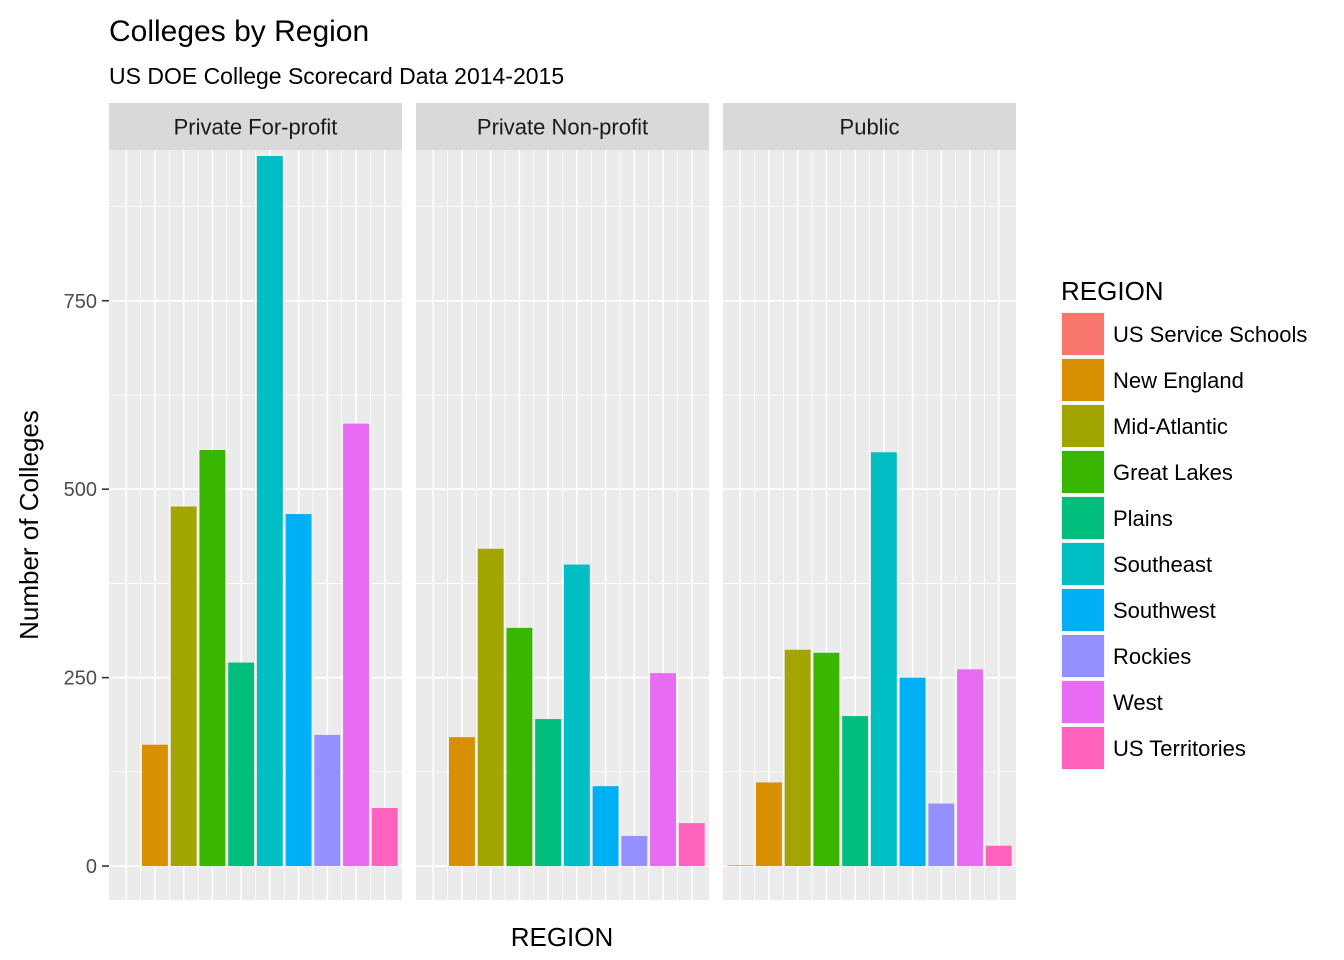  What do you see at coordinates (1178, 380) in the screenshot?
I see `legend-label: New England` at bounding box center [1178, 380].